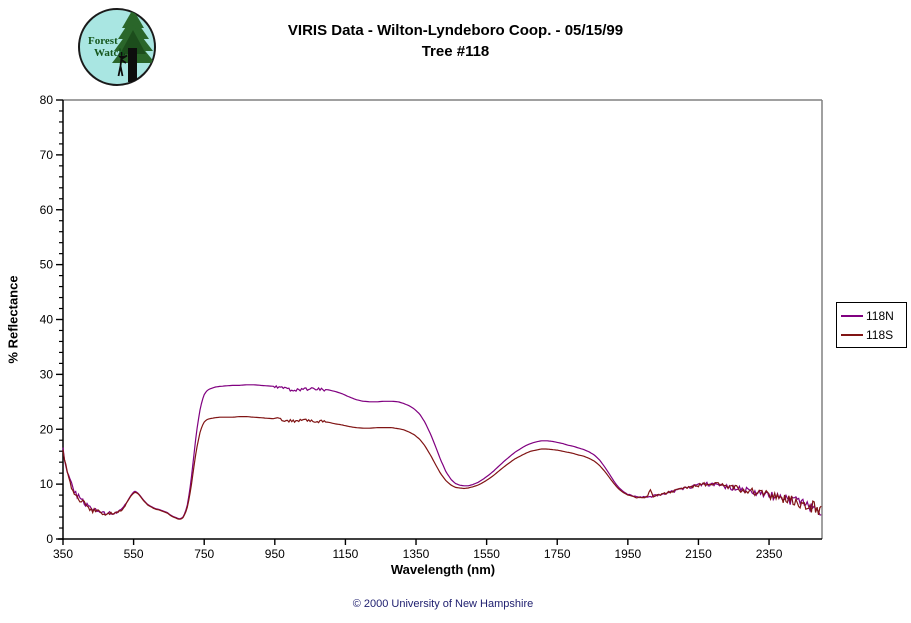 This screenshot has width=911, height=623. I want to click on y-tick-label: 10, so click(47, 484).